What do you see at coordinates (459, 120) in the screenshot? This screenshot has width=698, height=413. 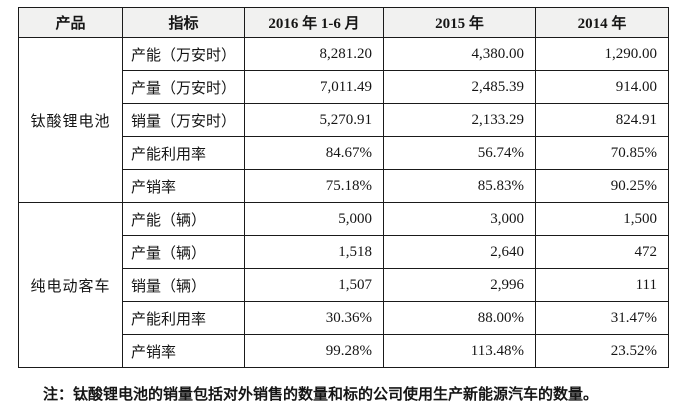 I see `value-cell: 2,133.29` at bounding box center [459, 120].